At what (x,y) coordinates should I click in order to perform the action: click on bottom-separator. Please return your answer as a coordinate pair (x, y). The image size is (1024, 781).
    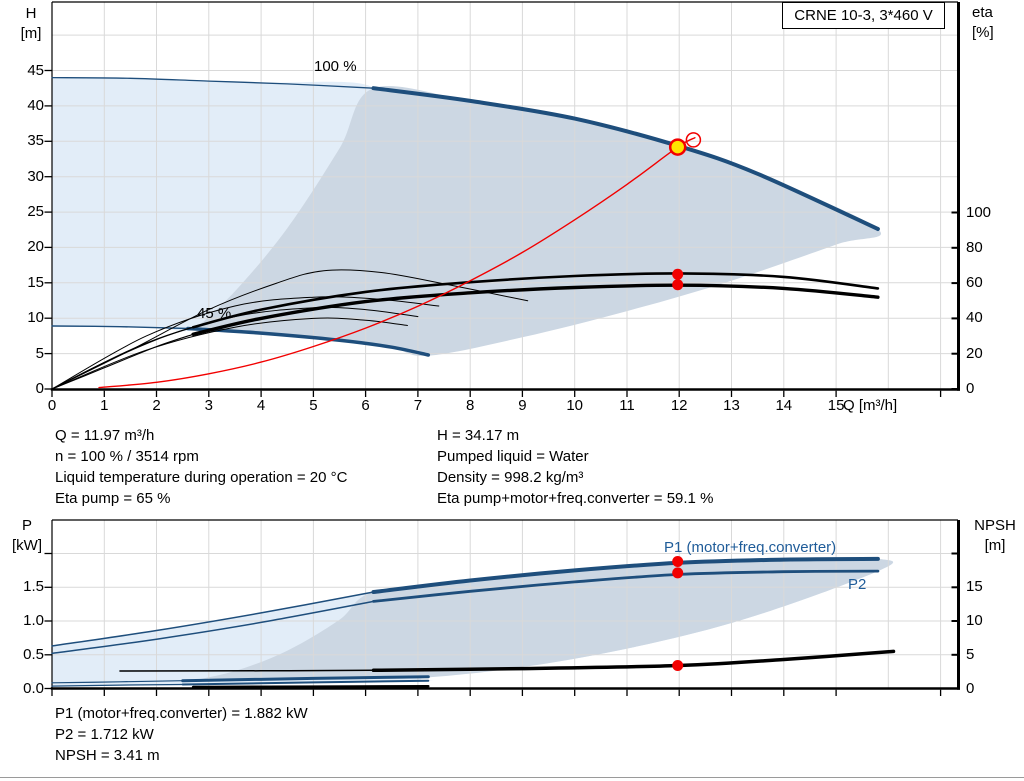
    Looking at the image, I should click on (512, 777).